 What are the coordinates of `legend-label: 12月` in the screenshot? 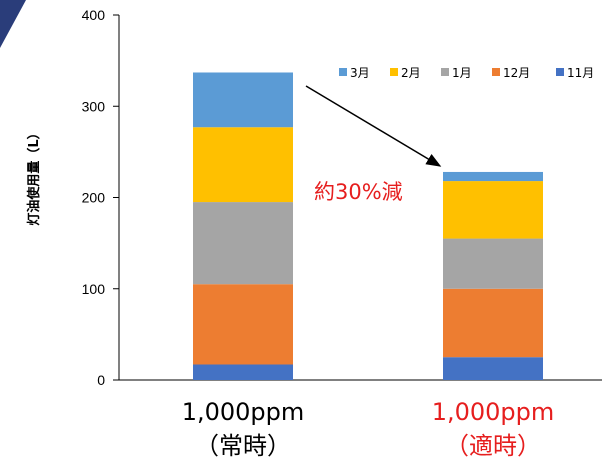 It's located at (516, 73).